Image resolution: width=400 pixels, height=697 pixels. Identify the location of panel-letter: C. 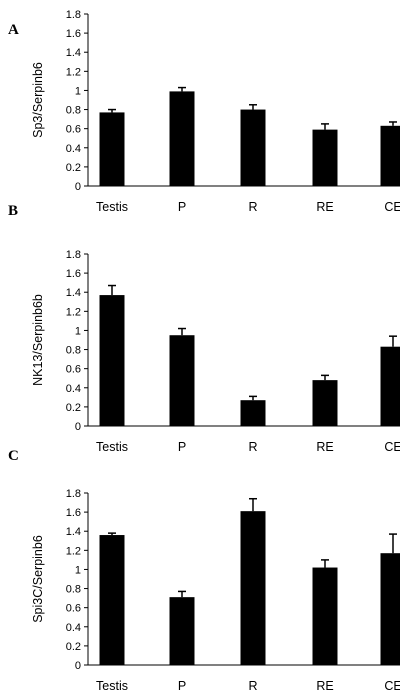
(13, 456).